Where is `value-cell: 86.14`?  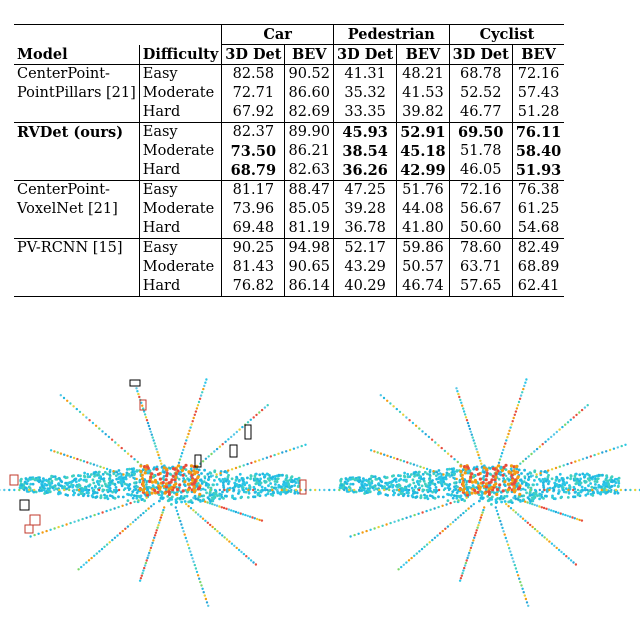
value-cell: 86.14 is located at coordinates (309, 287).